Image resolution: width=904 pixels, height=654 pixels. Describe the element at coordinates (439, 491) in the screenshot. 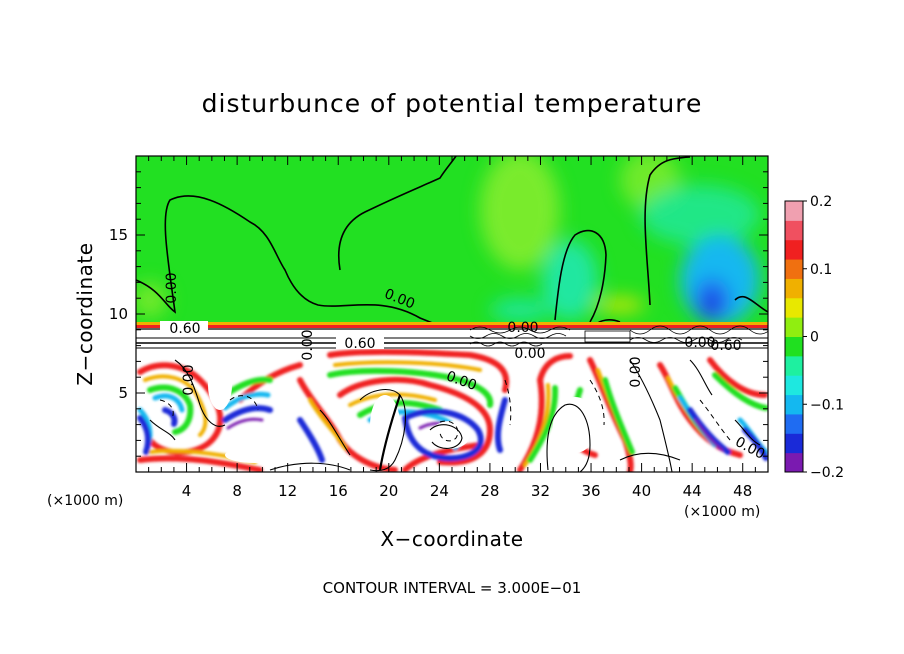

I see `x-tick-label: 24` at that location.